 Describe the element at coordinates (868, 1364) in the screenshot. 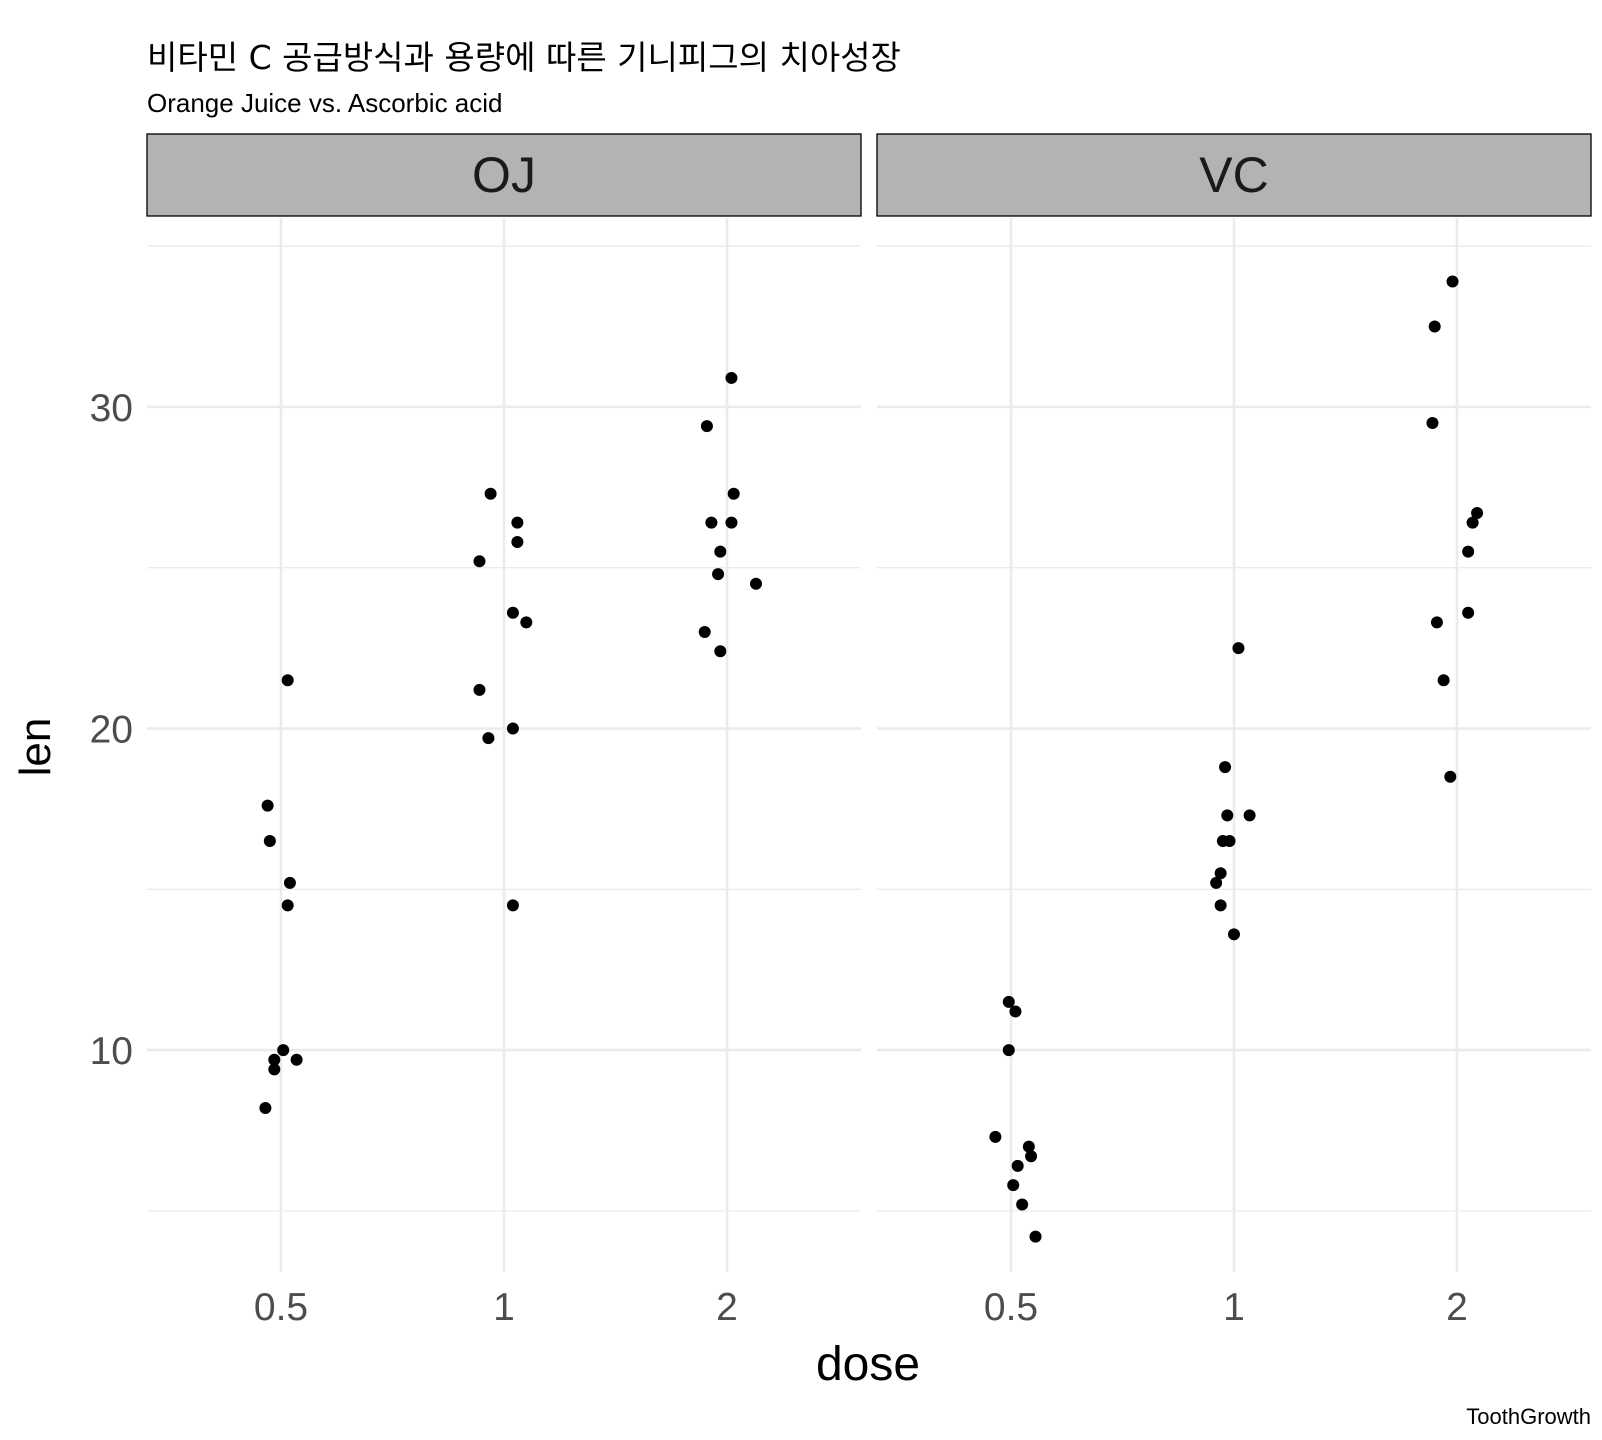

I see `x-axis-title: dose` at that location.